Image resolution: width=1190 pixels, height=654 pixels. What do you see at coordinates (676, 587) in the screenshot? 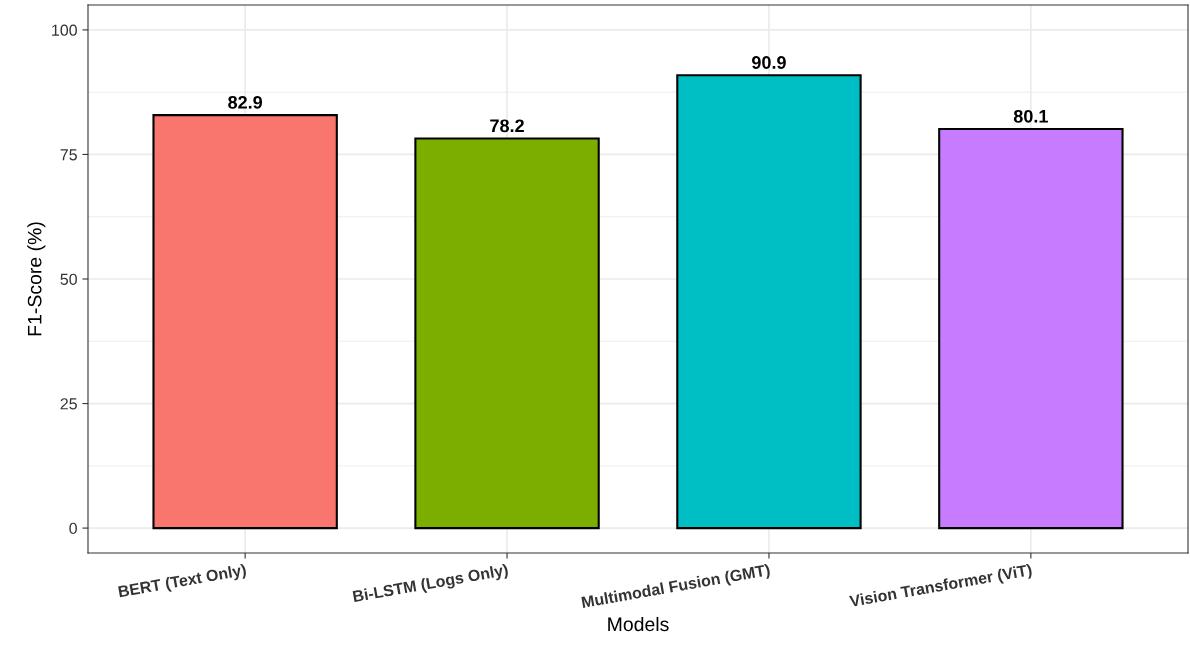
I see `x-tick-label: Multimodal Fusion (GMT)` at bounding box center [676, 587].